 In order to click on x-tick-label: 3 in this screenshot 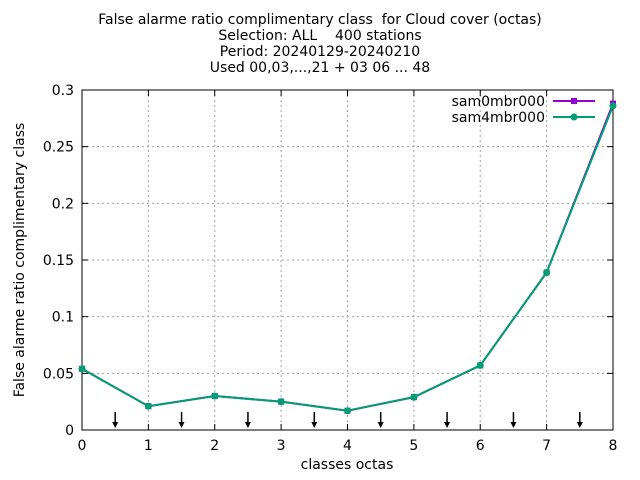, I will do `click(281, 446)`.